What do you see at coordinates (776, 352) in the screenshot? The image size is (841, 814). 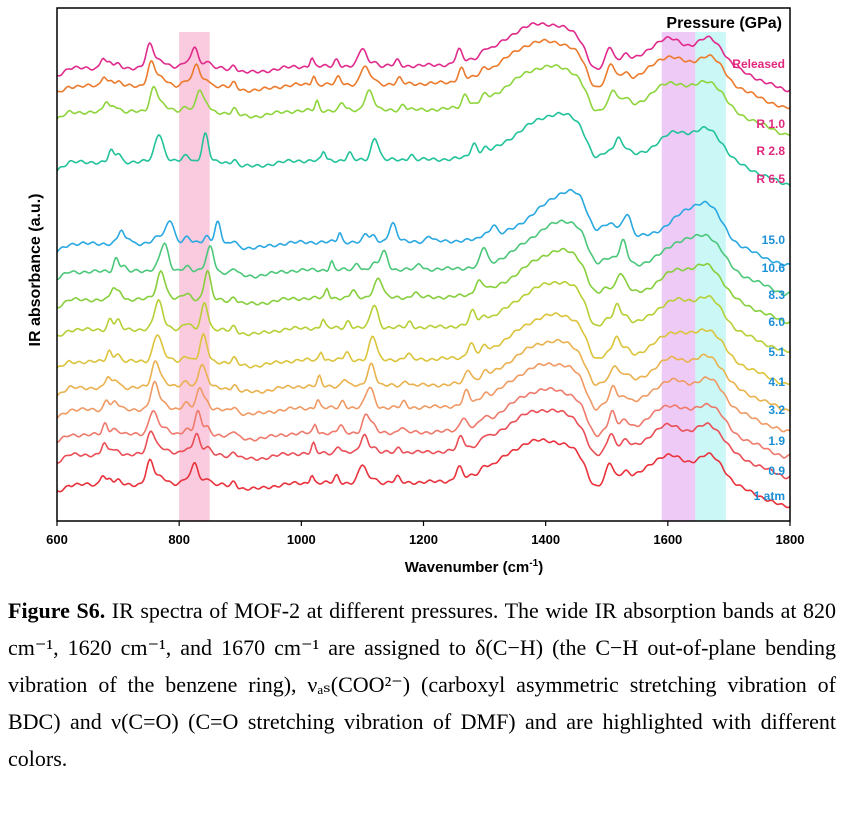 I see `series-label: 5.1` at bounding box center [776, 352].